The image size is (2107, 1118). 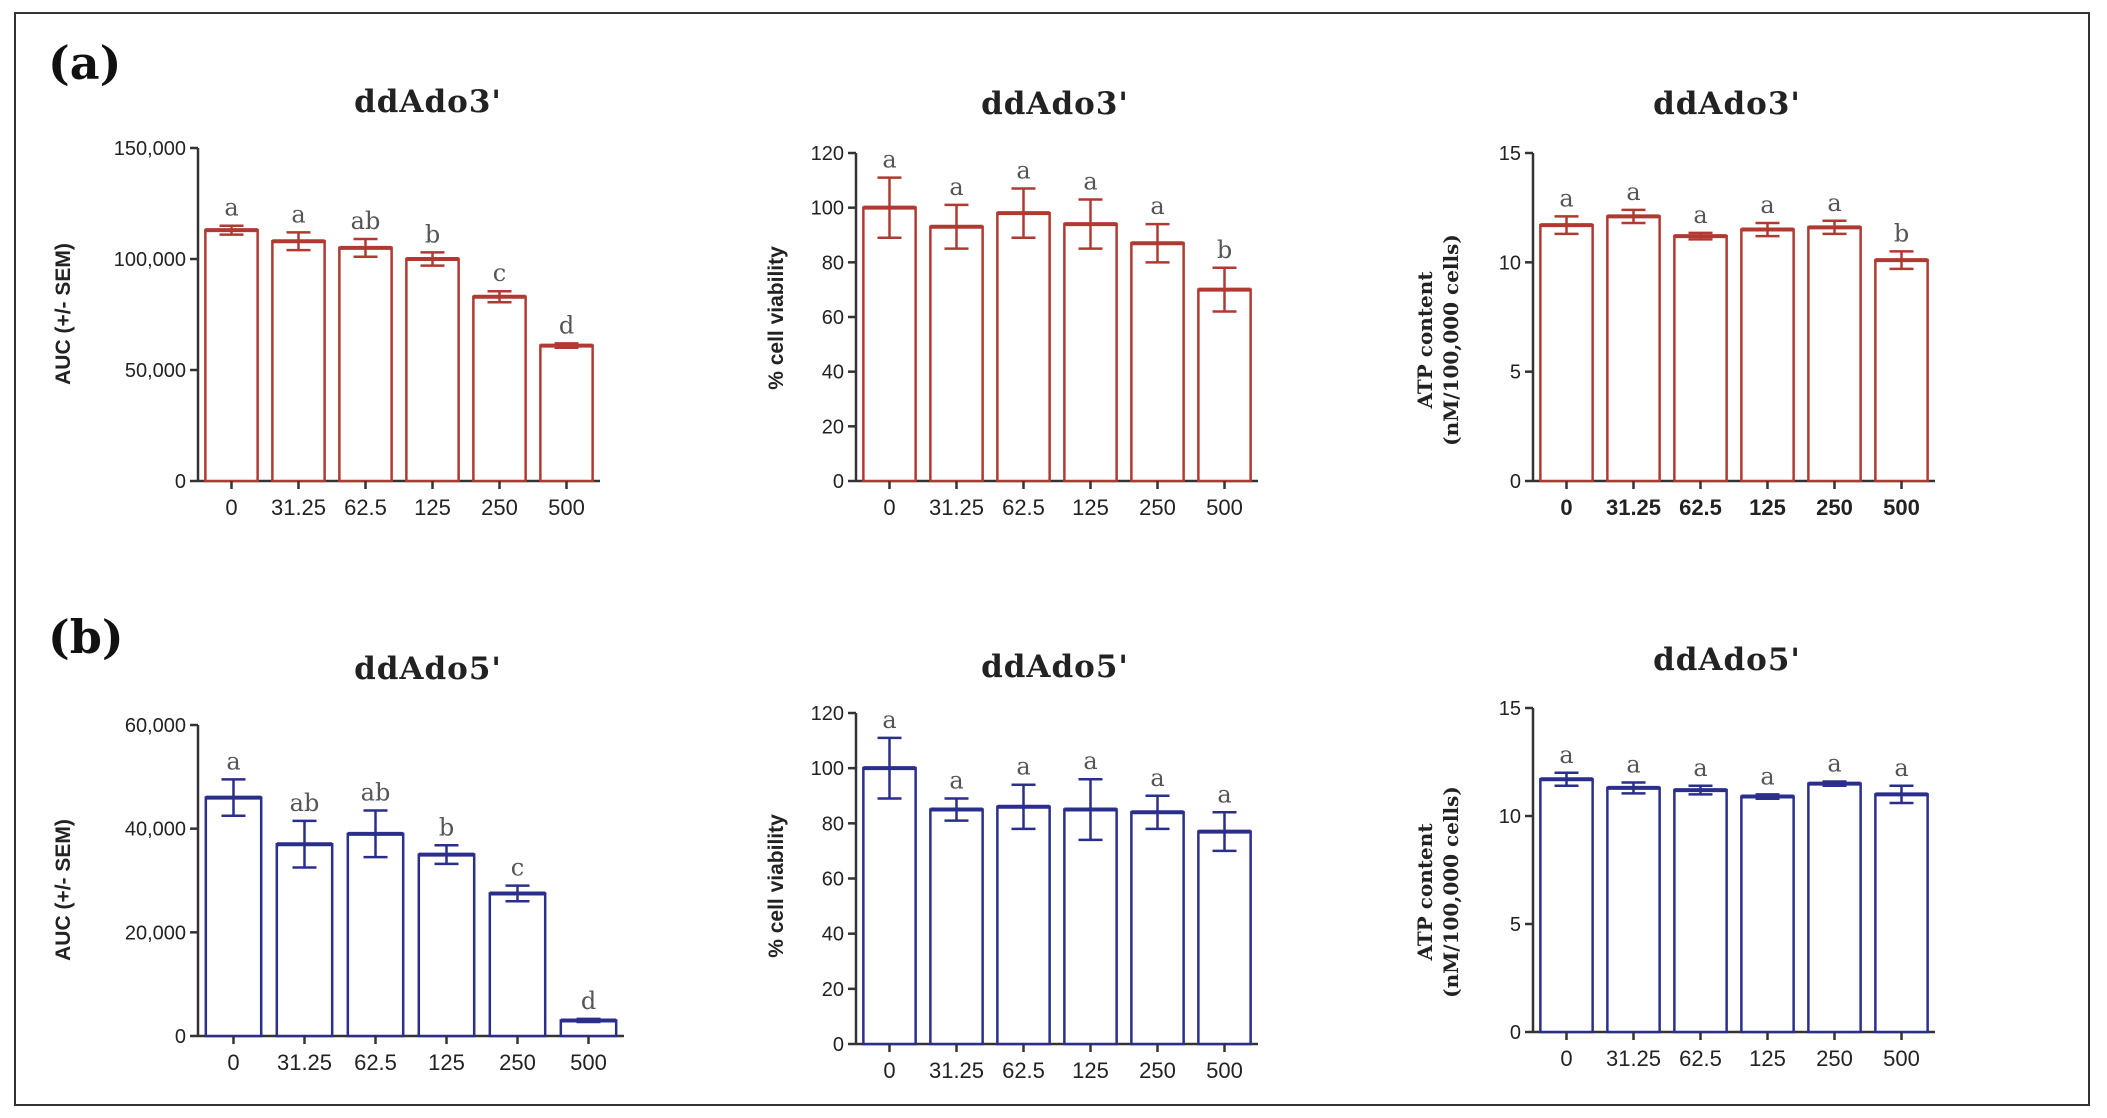 What do you see at coordinates (833, 263) in the screenshot?
I see `chart2-y-tick-label: 80` at bounding box center [833, 263].